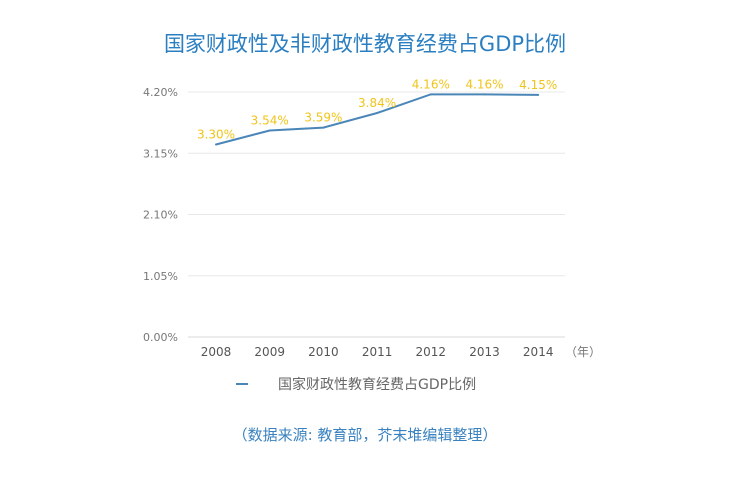 The width and height of the screenshot is (730, 491). Describe the element at coordinates (216, 352) in the screenshot. I see `x-tick-label: 2008` at that location.